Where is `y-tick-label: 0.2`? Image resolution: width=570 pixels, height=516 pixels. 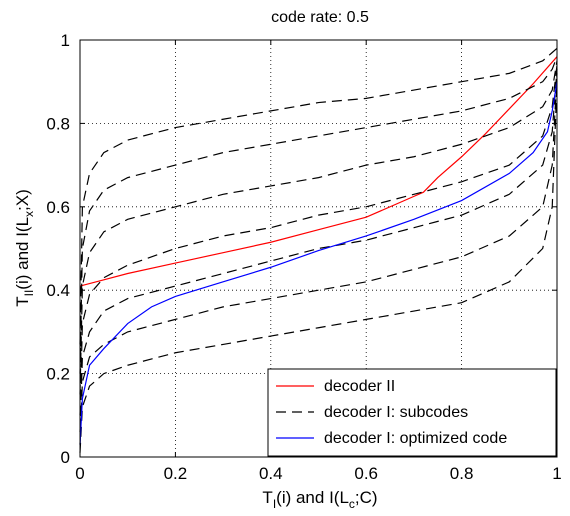 y-tick-label: 0.2 is located at coordinates (58, 374).